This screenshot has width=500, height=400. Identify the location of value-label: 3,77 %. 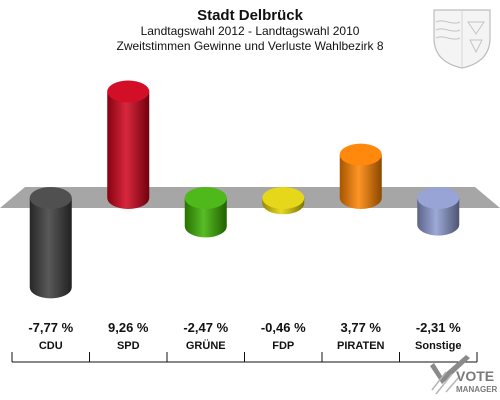
(361, 327).